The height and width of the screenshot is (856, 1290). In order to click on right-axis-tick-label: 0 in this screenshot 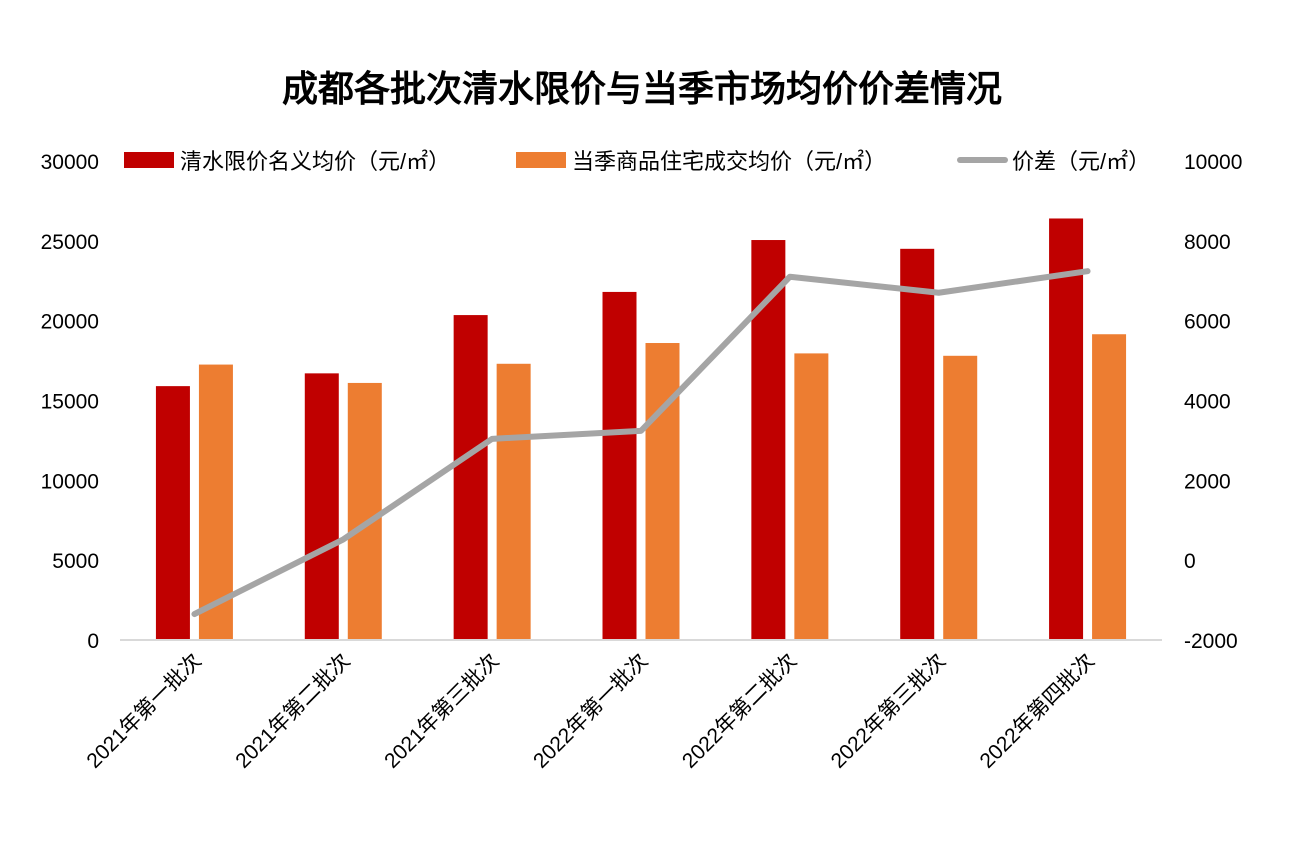, I will do `click(1190, 561)`.